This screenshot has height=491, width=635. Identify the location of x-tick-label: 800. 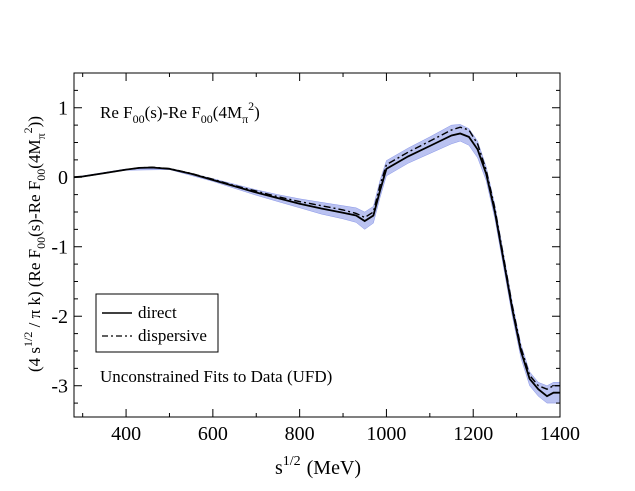
(300, 434).